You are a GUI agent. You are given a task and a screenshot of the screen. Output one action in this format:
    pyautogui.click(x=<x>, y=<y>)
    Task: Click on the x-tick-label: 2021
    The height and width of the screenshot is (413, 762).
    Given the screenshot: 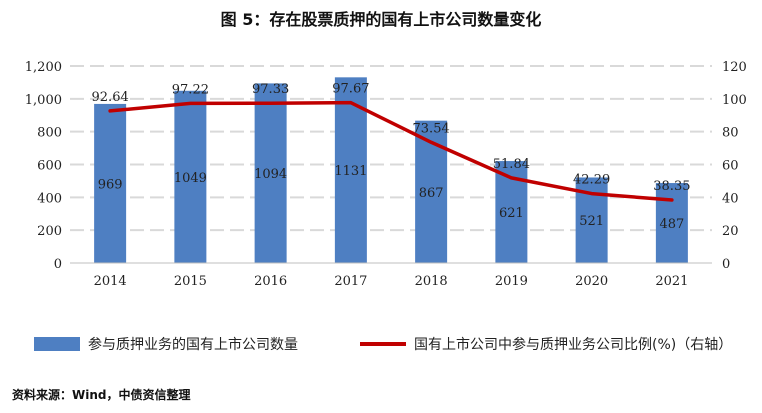 What is the action you would take?
    pyautogui.click(x=671, y=281)
    